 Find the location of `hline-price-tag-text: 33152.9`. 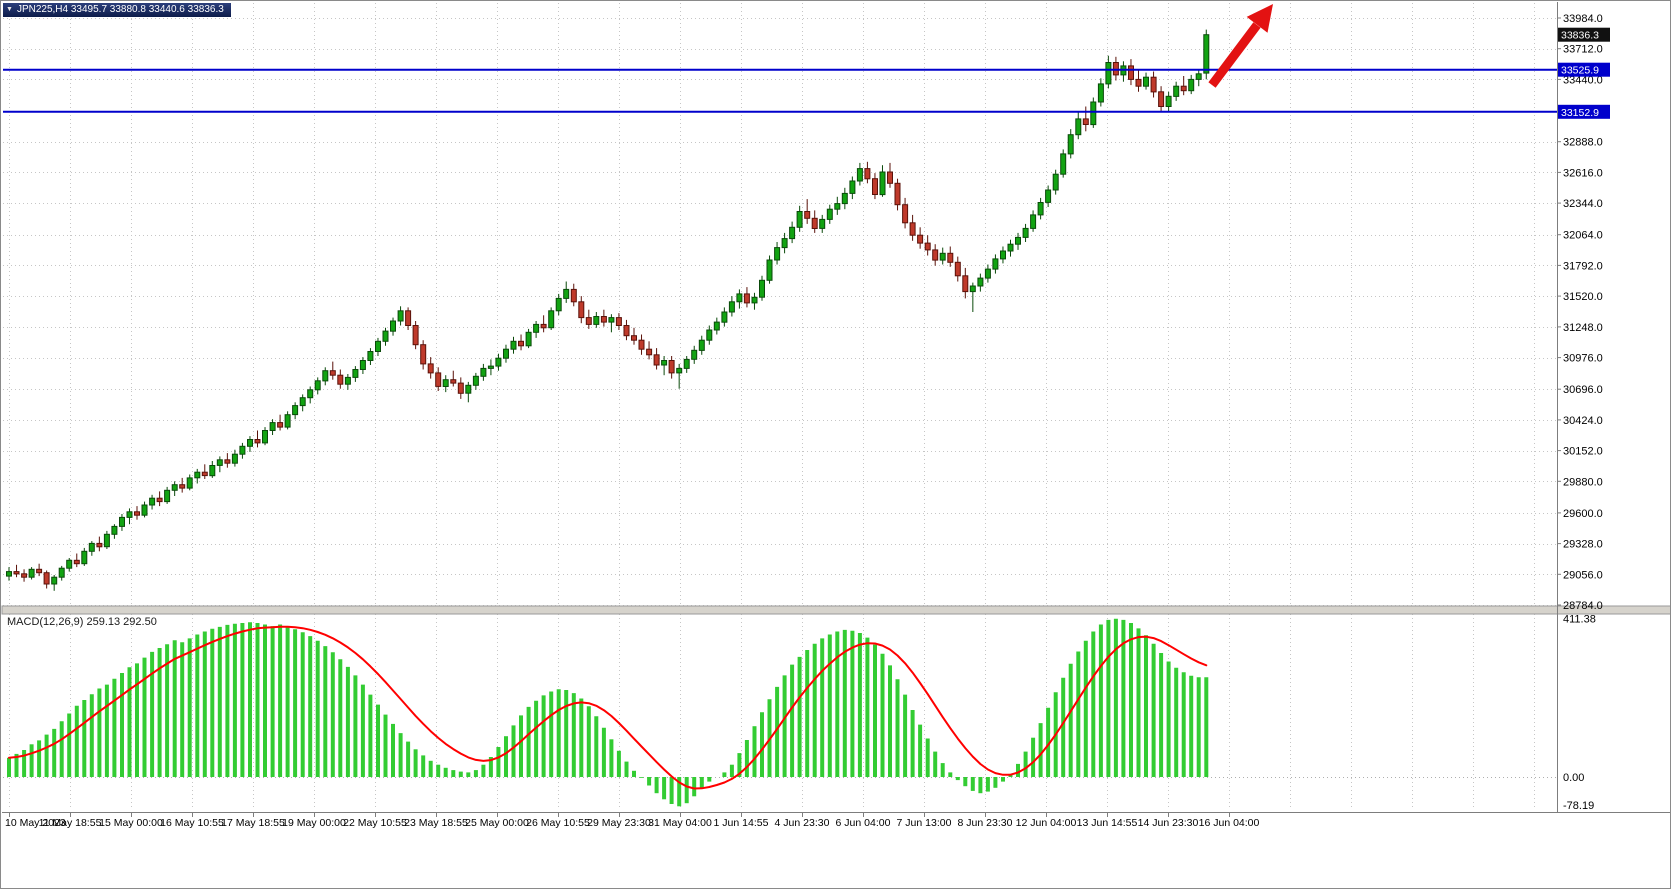

hline-price-tag-text: 33152.9 is located at coordinates (1580, 113).